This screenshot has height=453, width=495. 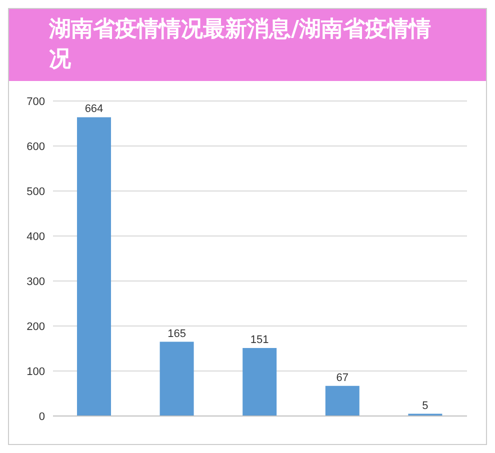 What do you see at coordinates (35, 372) in the screenshot?
I see `y-tick-label: 100` at bounding box center [35, 372].